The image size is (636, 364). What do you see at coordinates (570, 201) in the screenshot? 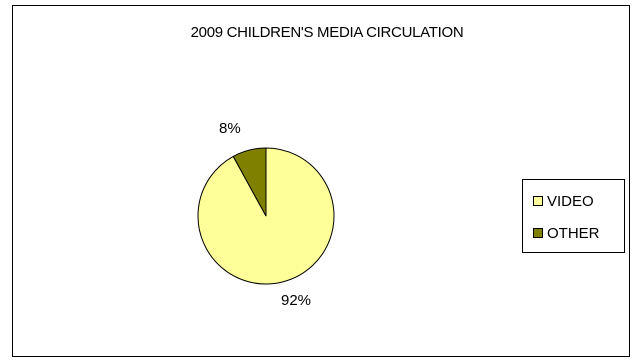
I see `legend-label-video: VIDEO` at bounding box center [570, 201].